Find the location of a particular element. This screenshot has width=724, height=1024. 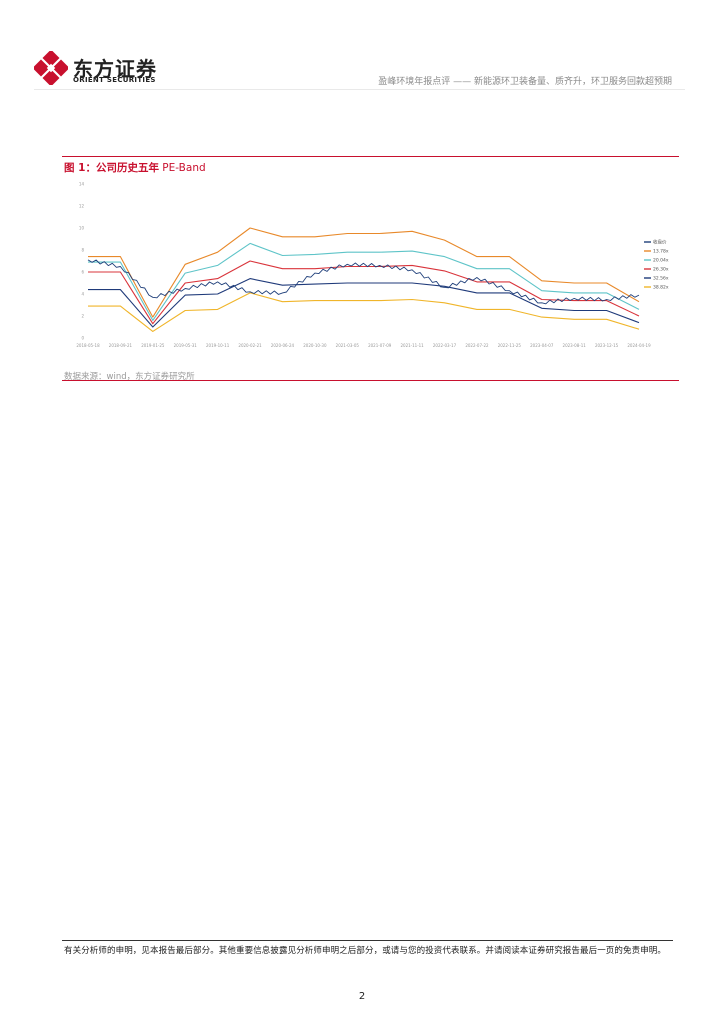

report-title: 盈峰环境年报点评 —— 新能源环卫装备量、质齐升，环卫服务回款超预期 is located at coordinates (525, 82).